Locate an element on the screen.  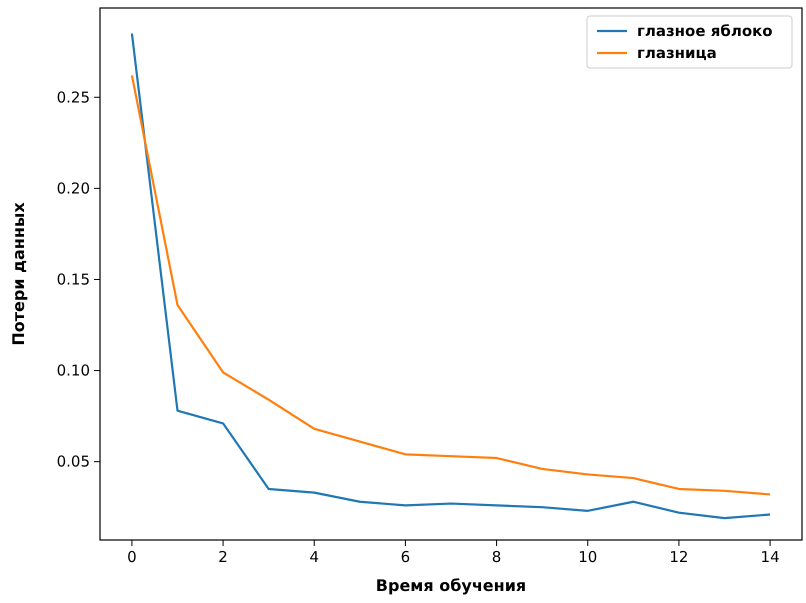
x-tick-label: 10 is located at coordinates (588, 557).